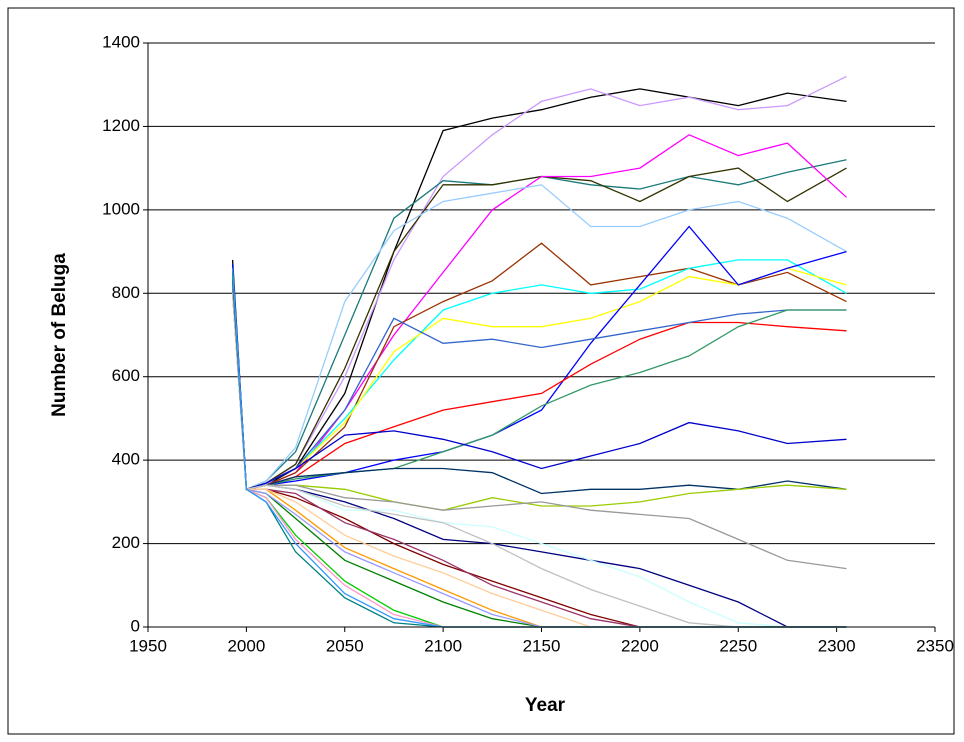  Describe the element at coordinates (121, 208) in the screenshot. I see `y-tick-label: 1000` at that location.